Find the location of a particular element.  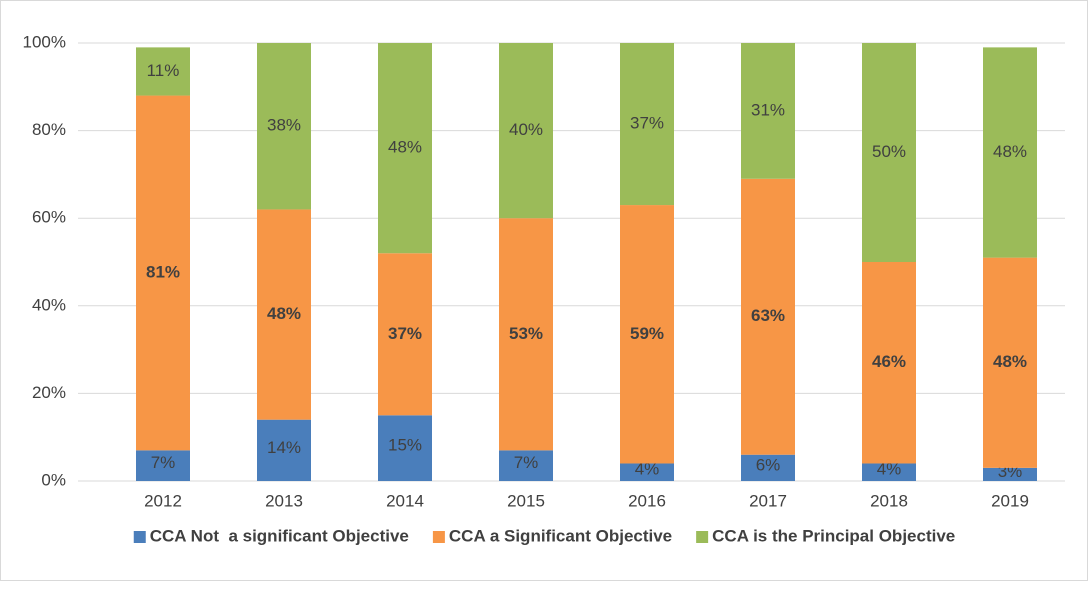

data-label: 81% is located at coordinates (163, 271).